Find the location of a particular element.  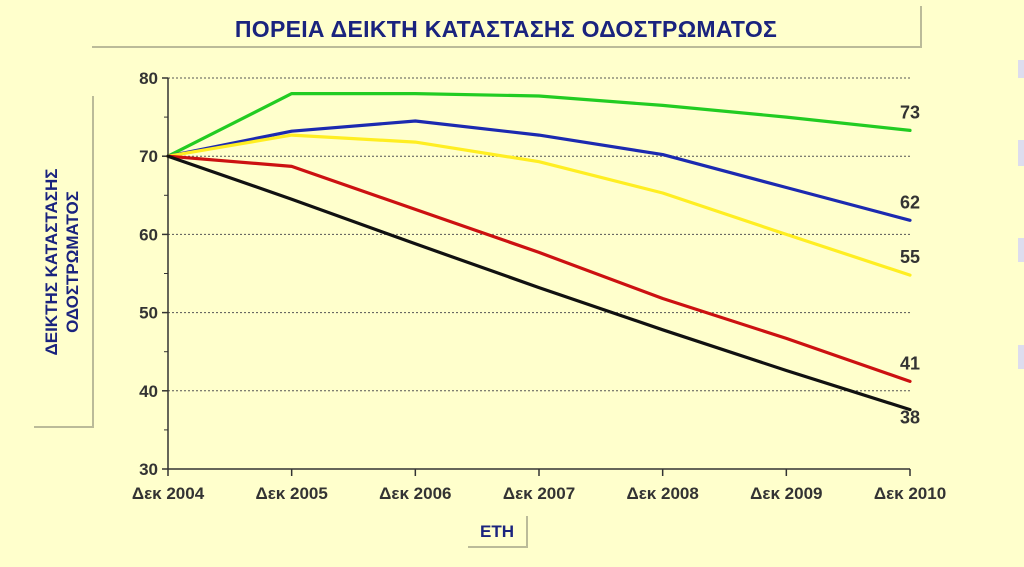

y-tick-label: 80 is located at coordinates (148, 78).